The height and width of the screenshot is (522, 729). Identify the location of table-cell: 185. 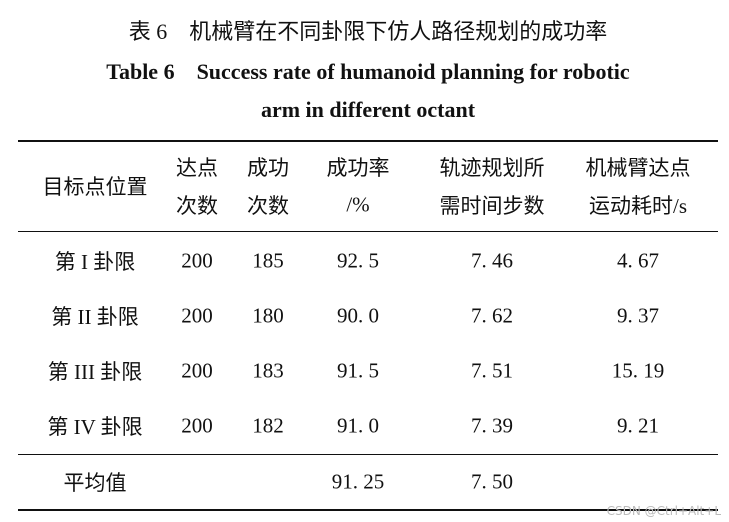
(268, 260).